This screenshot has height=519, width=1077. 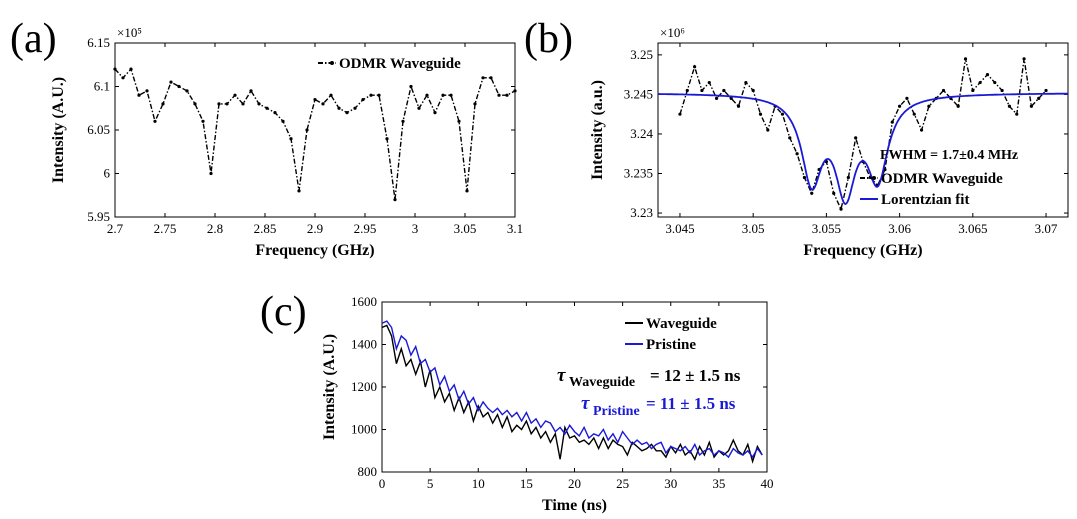 I want to click on x-tick-label: 3, so click(x=415, y=228).